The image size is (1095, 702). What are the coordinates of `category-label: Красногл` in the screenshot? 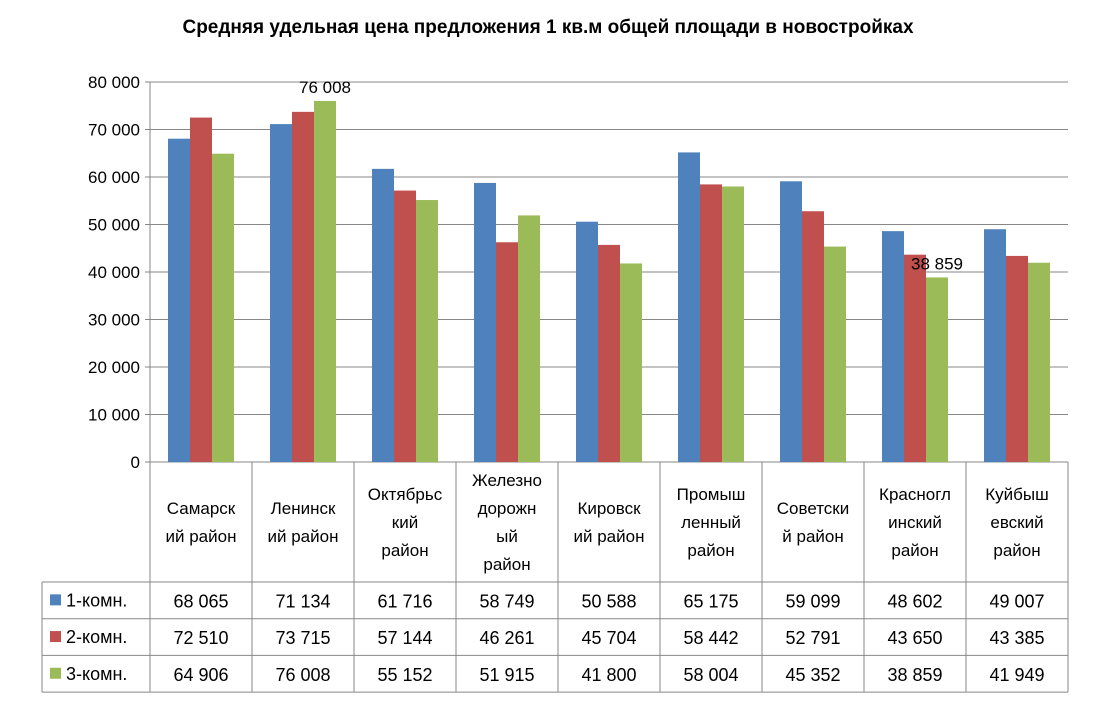 It's located at (915, 494).